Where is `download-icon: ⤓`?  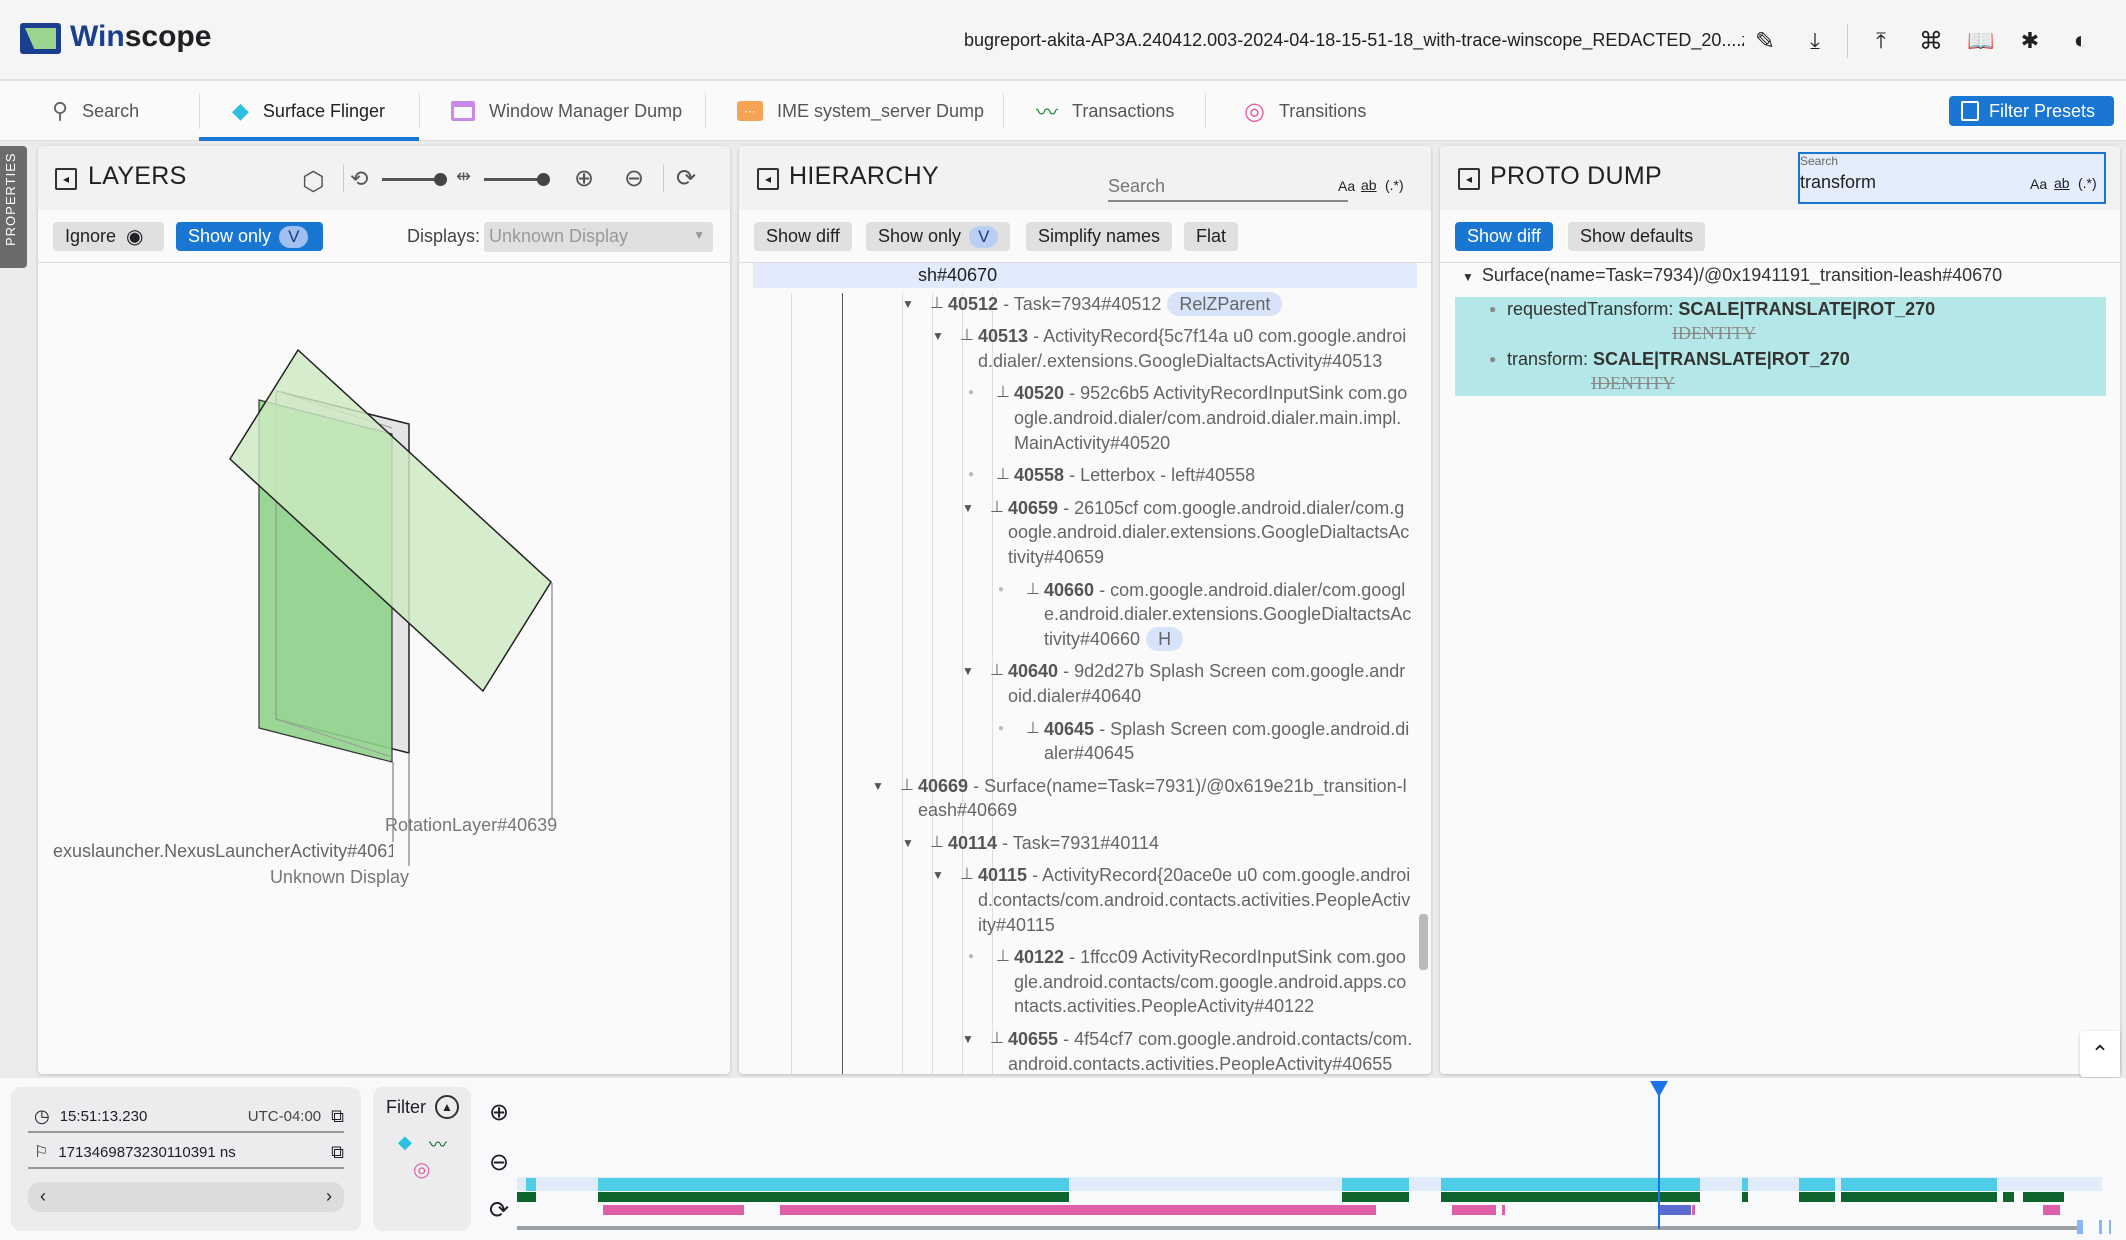 download-icon: ⤓ is located at coordinates (1815, 40).